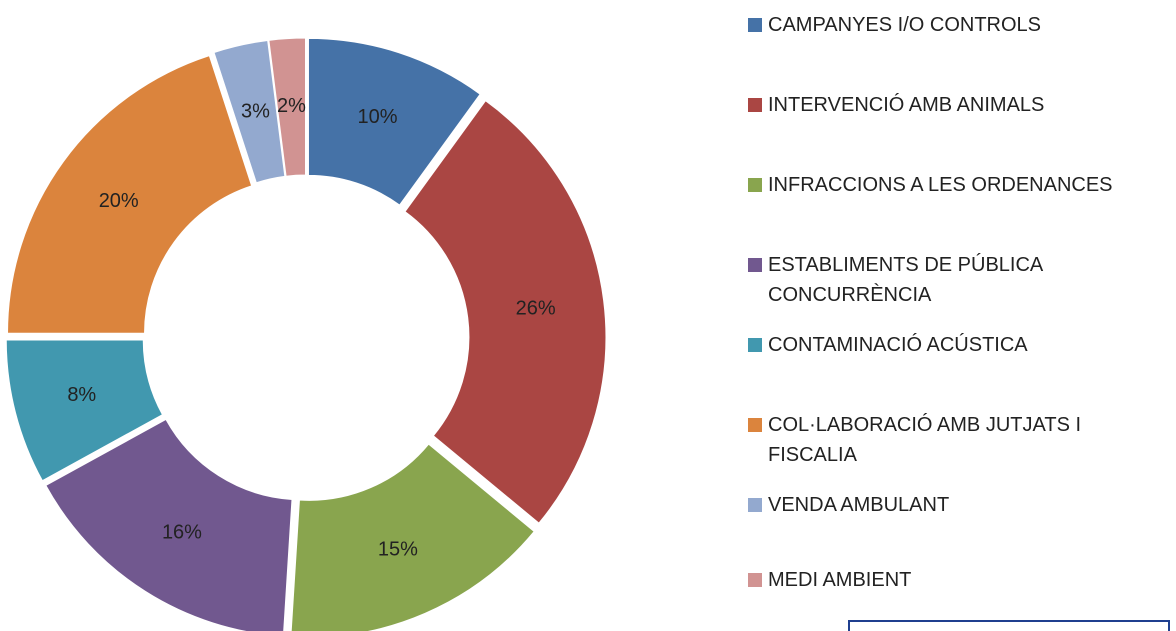  Describe the element at coordinates (536, 308) in the screenshot. I see `data-label: 26%` at that location.